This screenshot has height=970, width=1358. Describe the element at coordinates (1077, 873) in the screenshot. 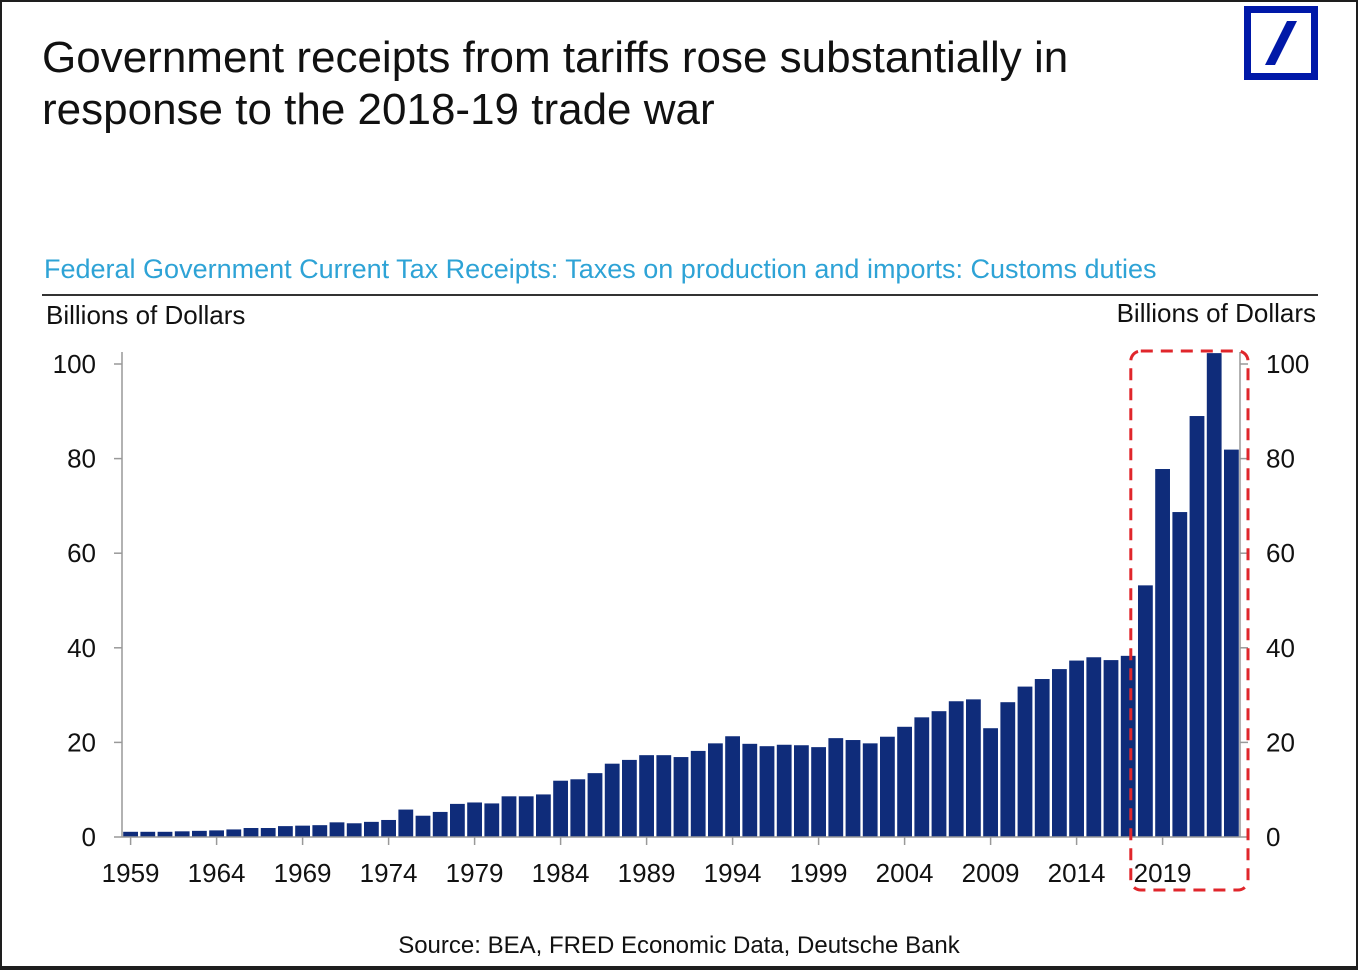

I see `x-tick-label: 2014` at that location.